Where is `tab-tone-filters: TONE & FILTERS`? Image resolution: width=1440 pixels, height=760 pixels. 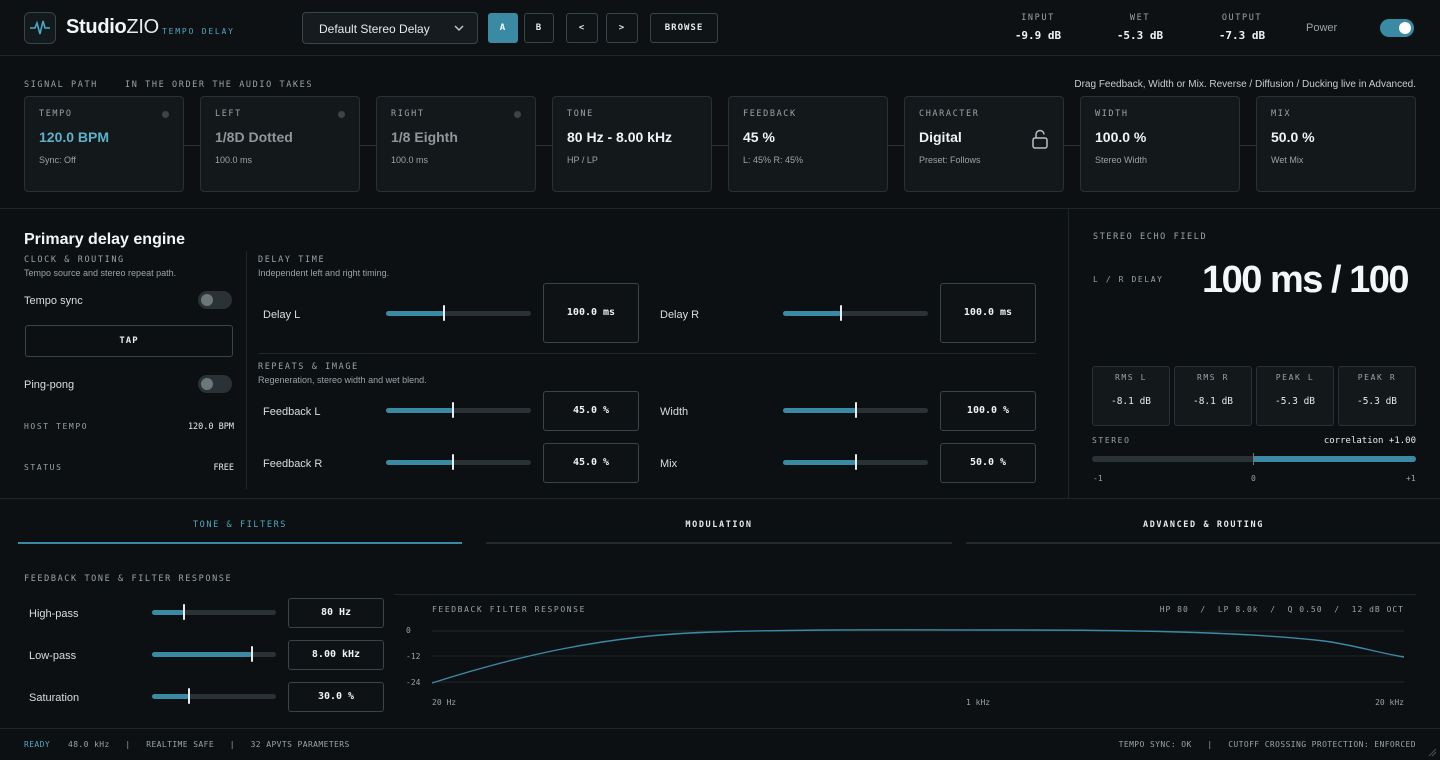 tab-tone-filters: TONE & FILTERS is located at coordinates (240, 525).